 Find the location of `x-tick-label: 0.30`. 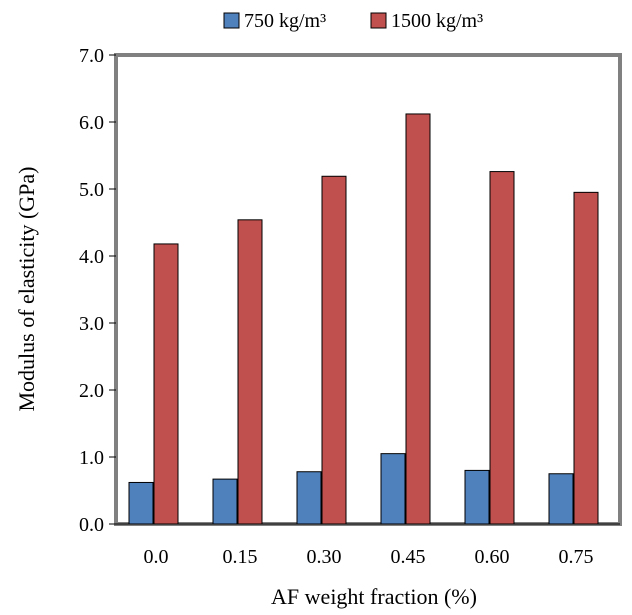

x-tick-label: 0.30 is located at coordinates (324, 557).